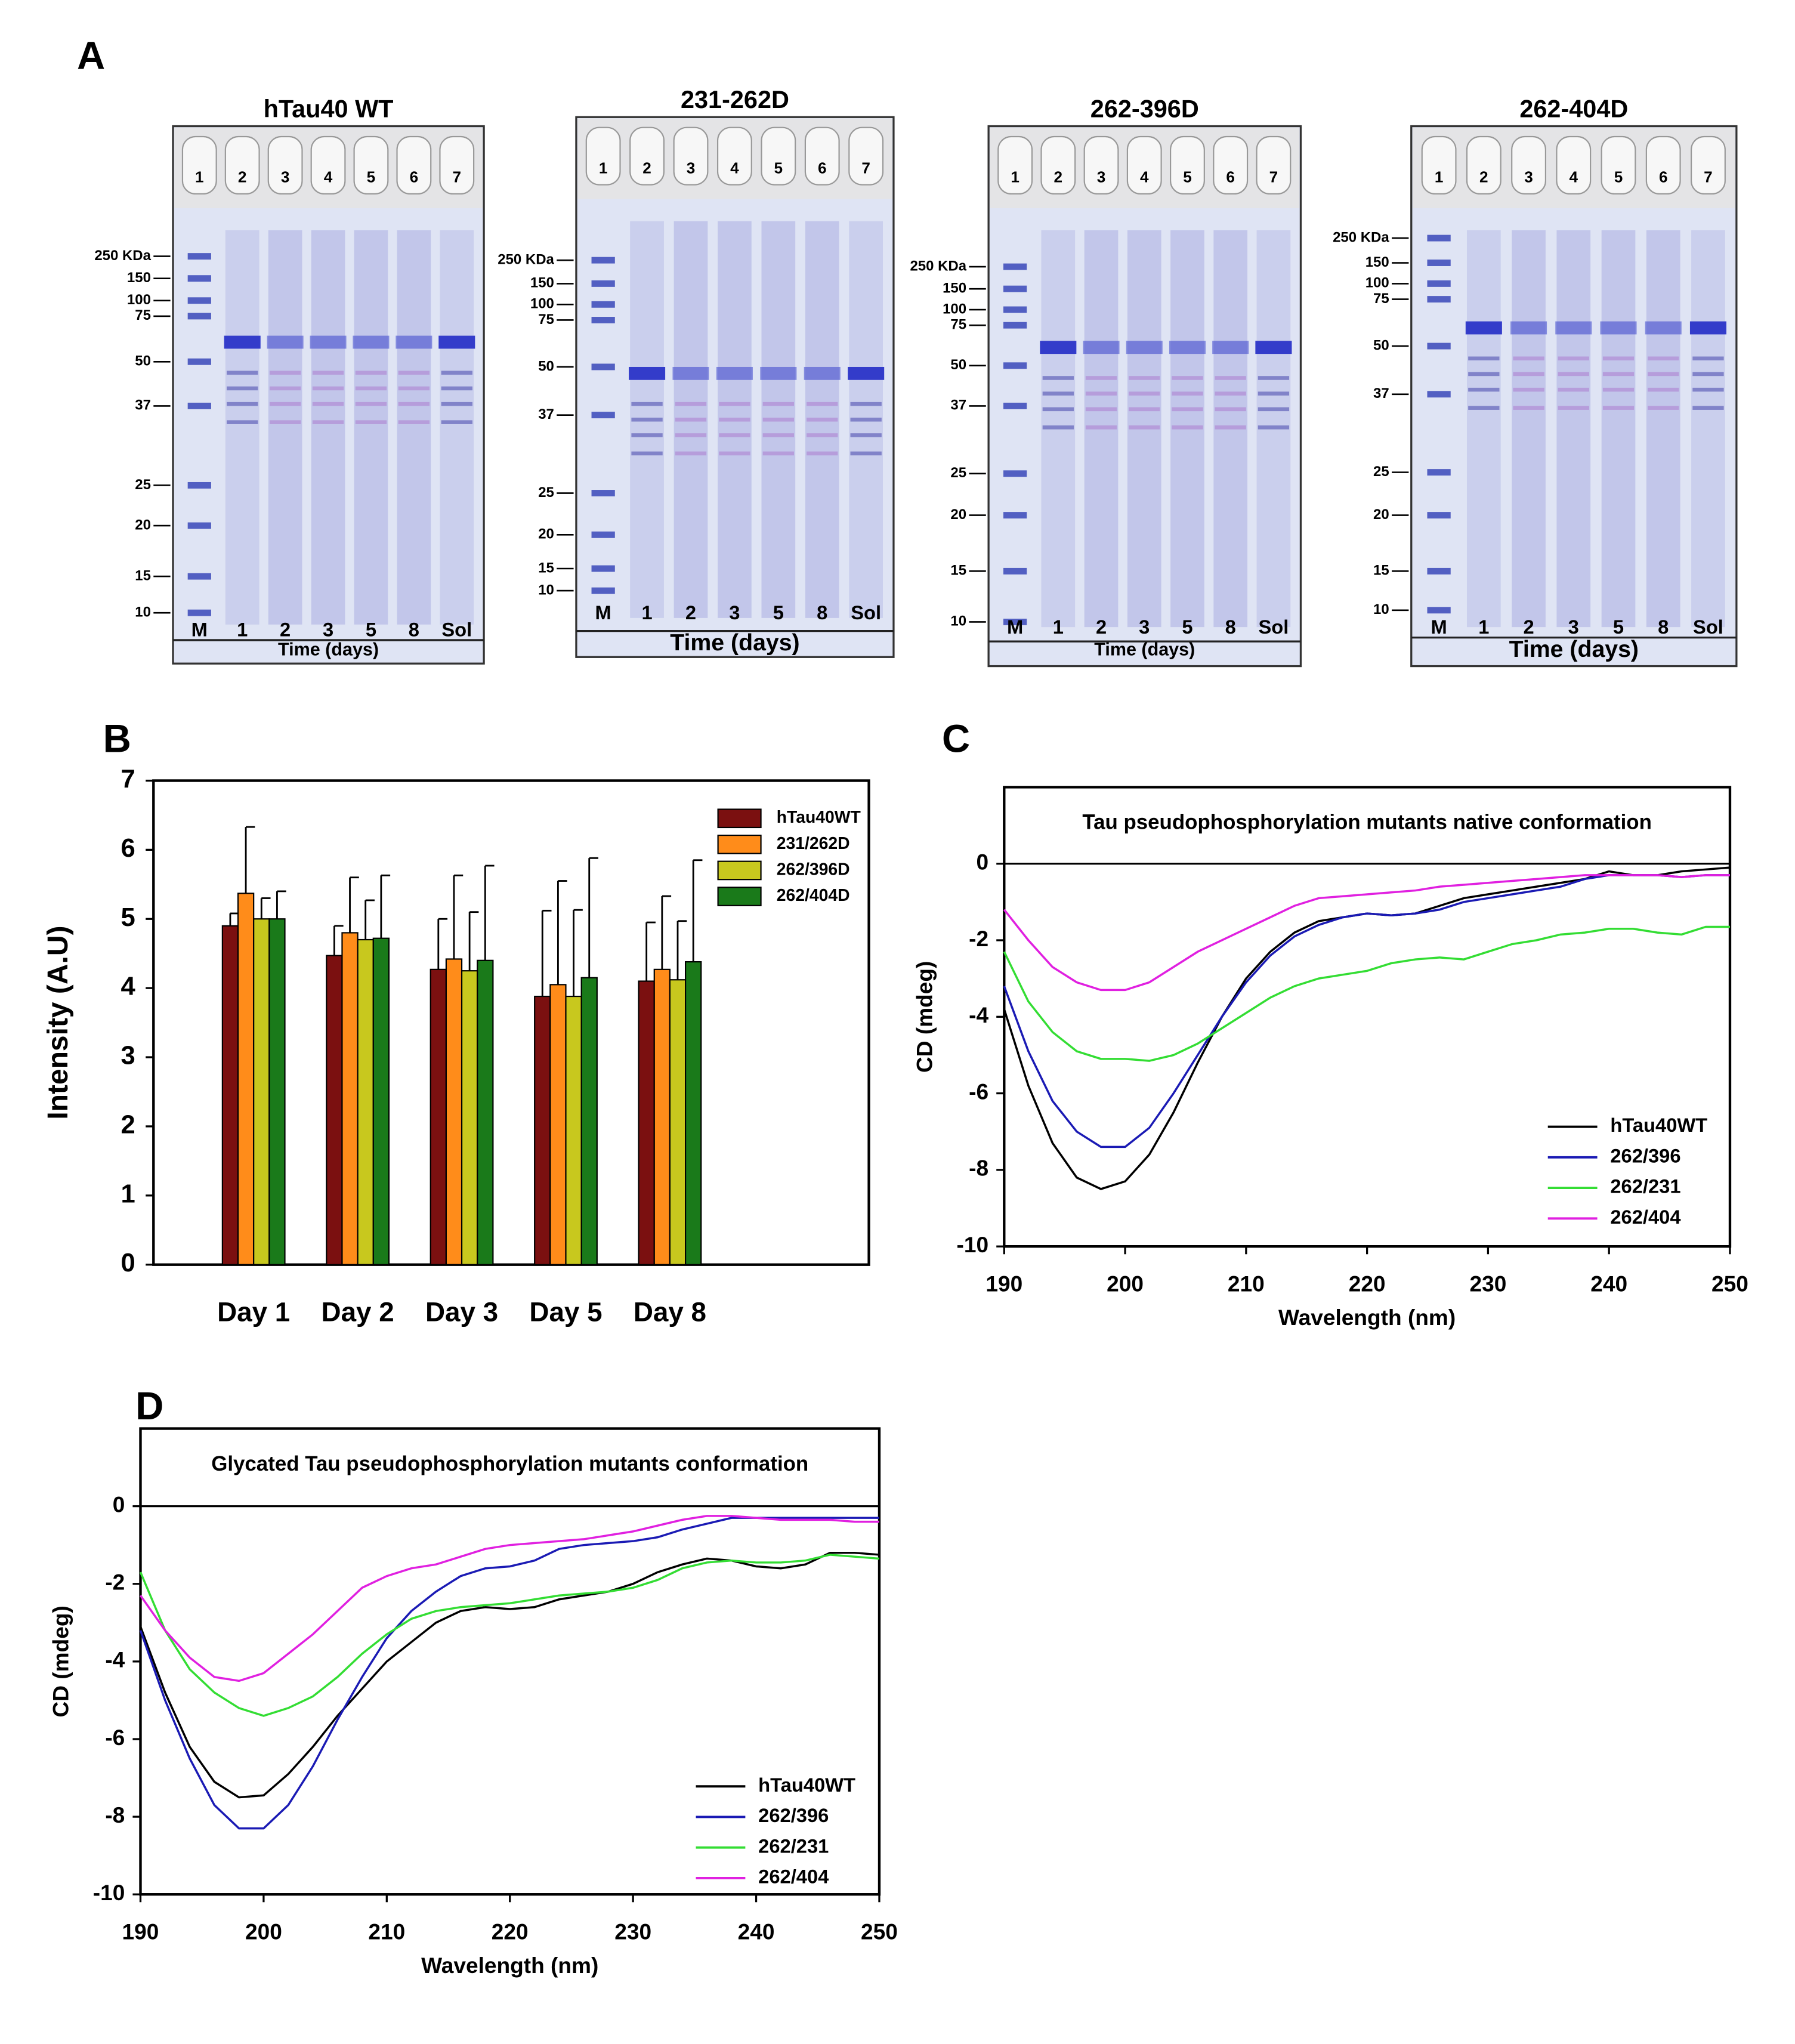 This screenshot has width=1795, height=2044. What do you see at coordinates (128, 1056) in the screenshot?
I see `y-tick-label: 3` at bounding box center [128, 1056].